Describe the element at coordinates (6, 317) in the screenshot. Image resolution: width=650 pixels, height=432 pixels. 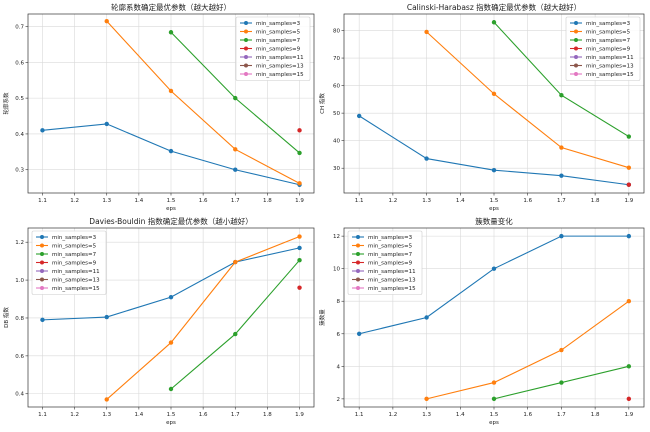
I see `y-axis-label: DB 指数` at that location.